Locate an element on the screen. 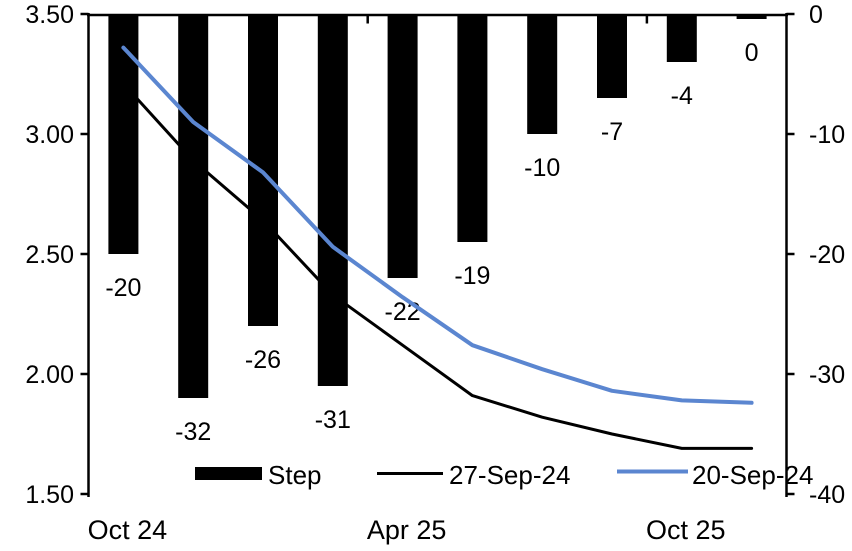 The image size is (852, 551). right-axis-label-1: -10 is located at coordinates (827, 135).